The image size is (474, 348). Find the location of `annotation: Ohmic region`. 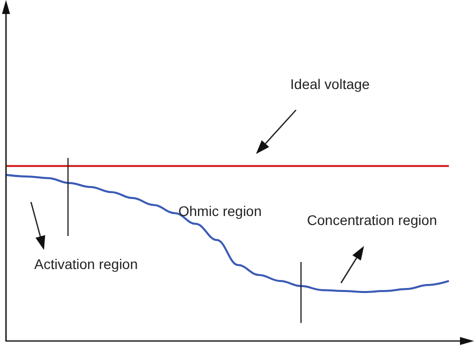

annotation: Ohmic region is located at coordinates (220, 211).